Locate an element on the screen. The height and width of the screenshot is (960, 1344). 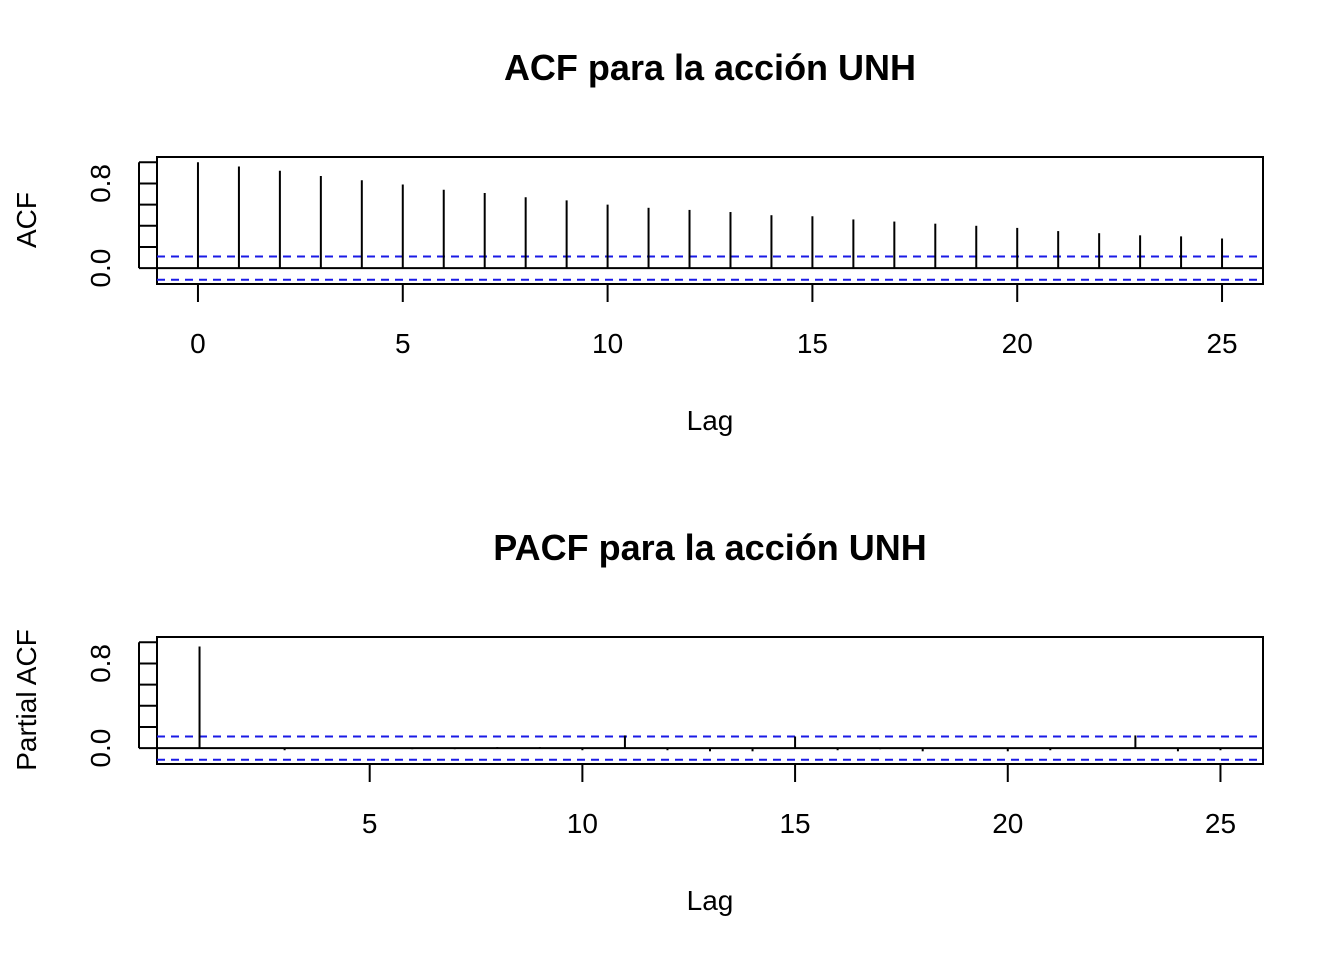
acf-x-tick-label-25: 25 is located at coordinates (1221, 343).